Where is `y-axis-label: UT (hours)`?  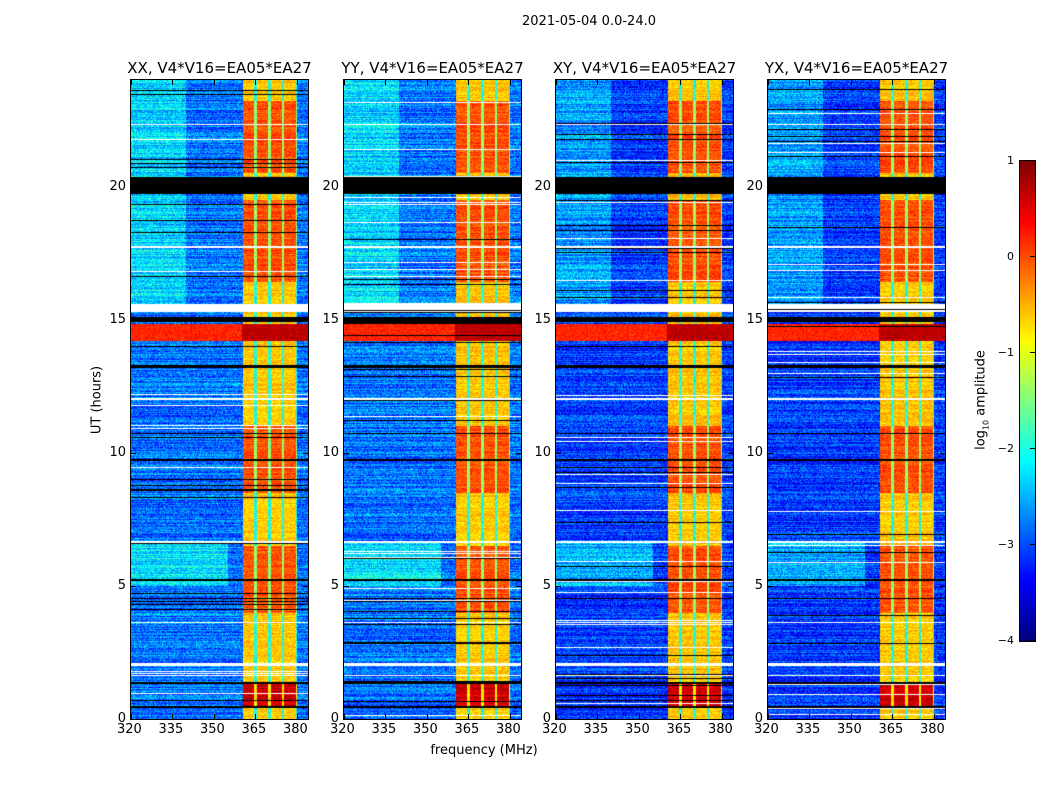
y-axis-label: UT (hours) is located at coordinates (97, 400).